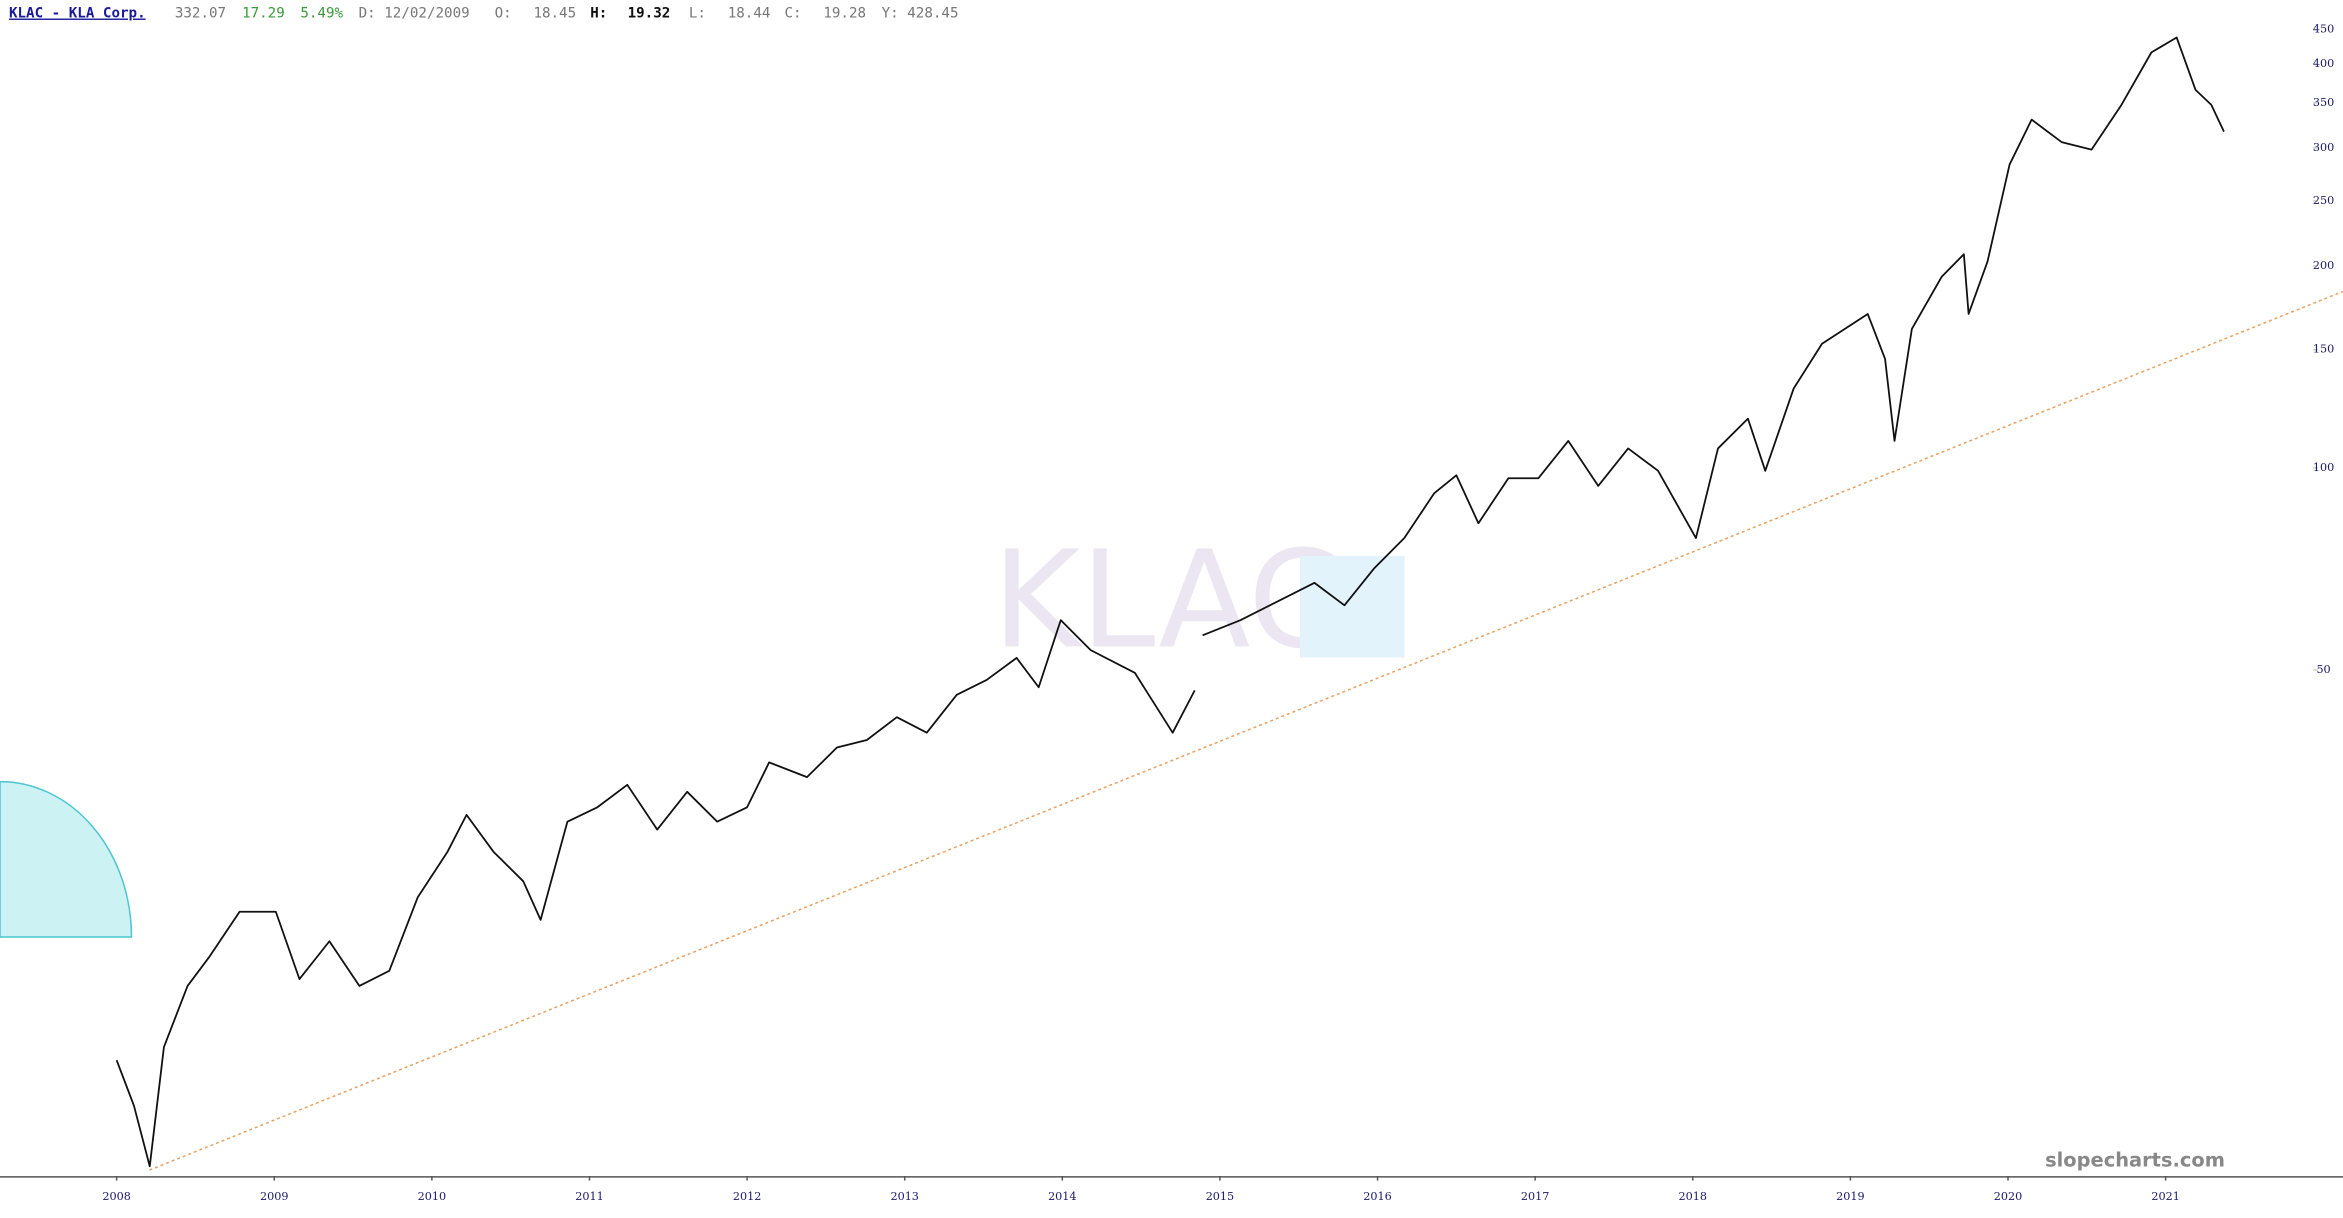 The width and height of the screenshot is (2343, 1218). I want to click on decoration, so click(66, 859).